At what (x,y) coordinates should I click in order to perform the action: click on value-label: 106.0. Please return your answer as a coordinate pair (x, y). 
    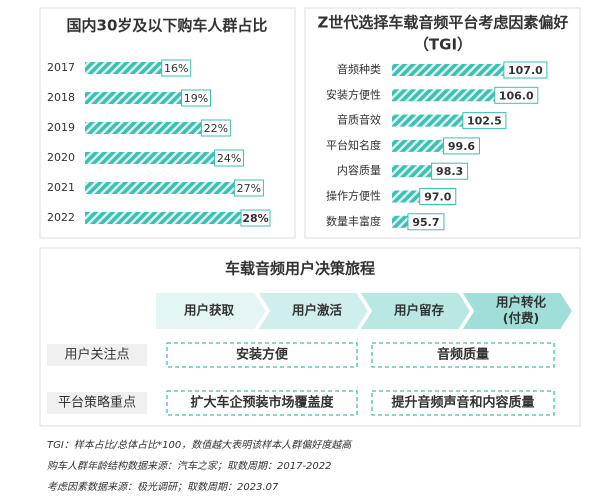
    Looking at the image, I should click on (516, 95).